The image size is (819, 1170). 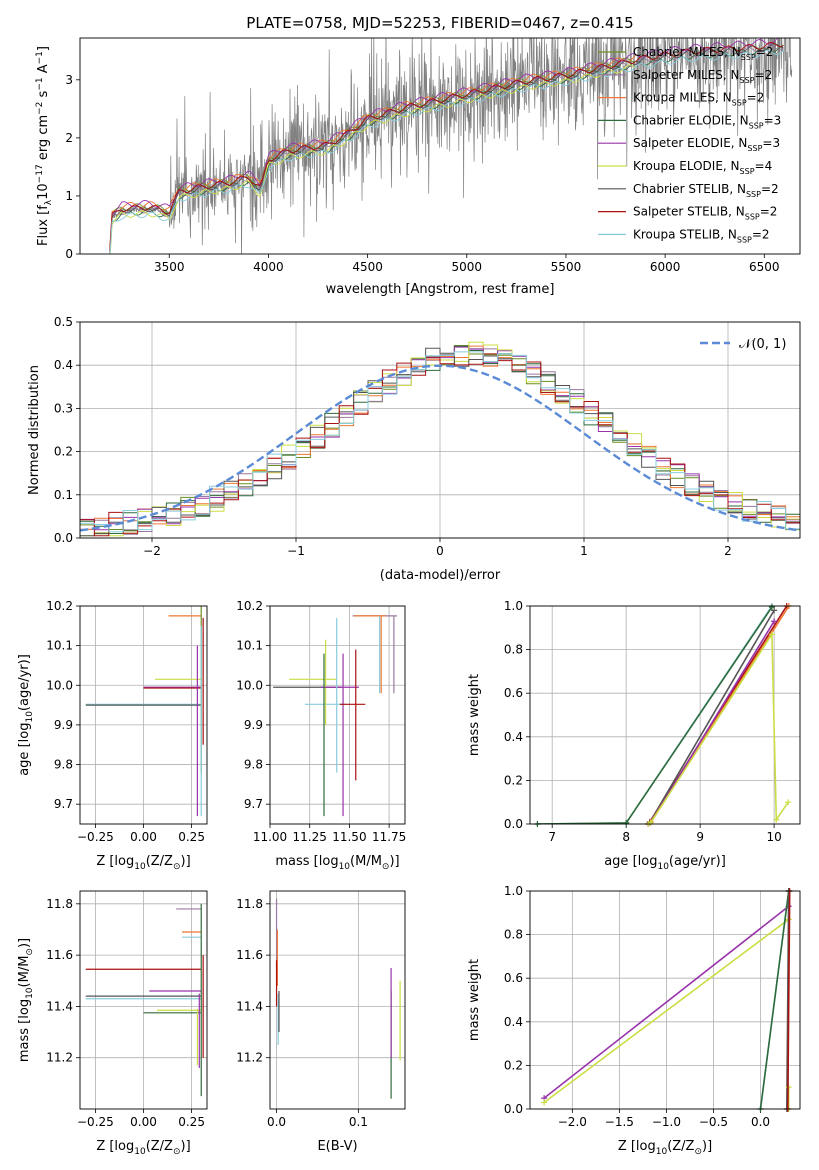 What do you see at coordinates (43, 95) in the screenshot?
I see `spectrum-y-label-part: s` at bounding box center [43, 95].